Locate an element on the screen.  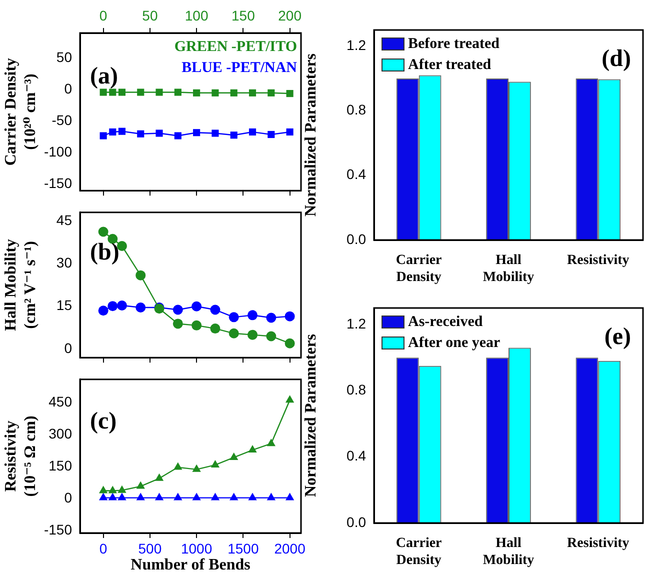
annotation: (c) is located at coordinates (103, 421).